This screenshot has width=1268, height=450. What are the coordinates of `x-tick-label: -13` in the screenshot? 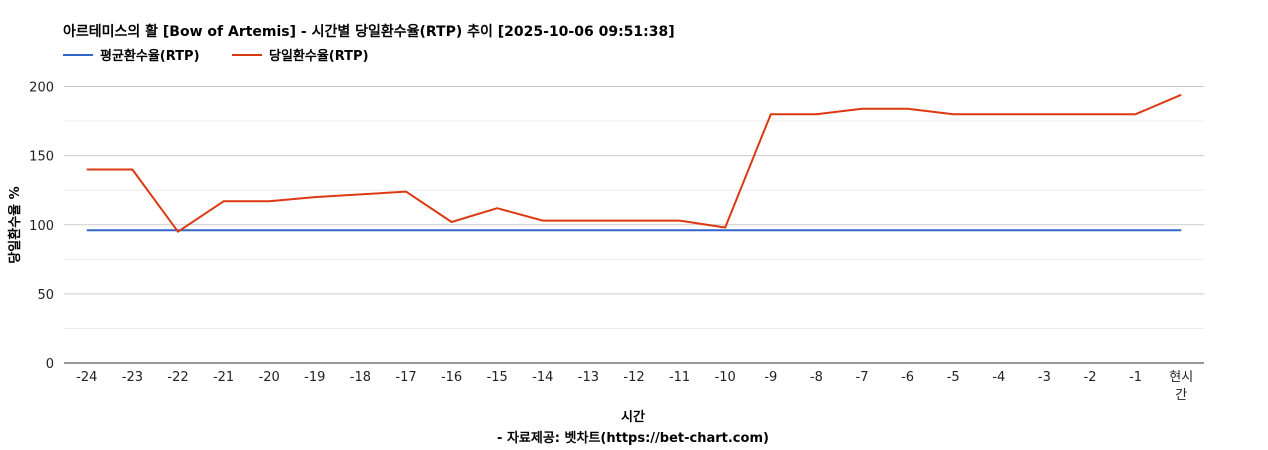 It's located at (588, 377).